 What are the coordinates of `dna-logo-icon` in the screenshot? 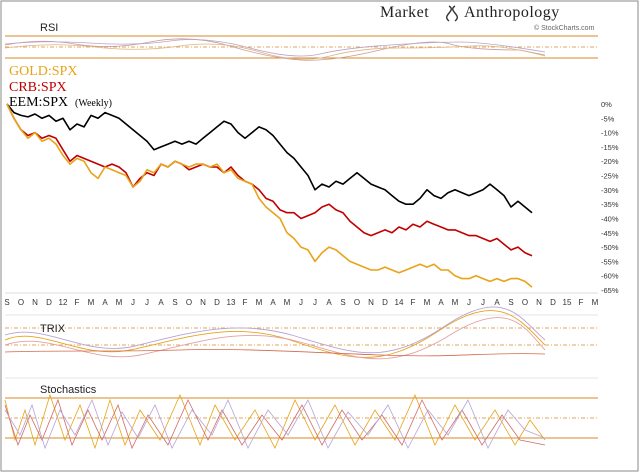 It's located at (452, 13).